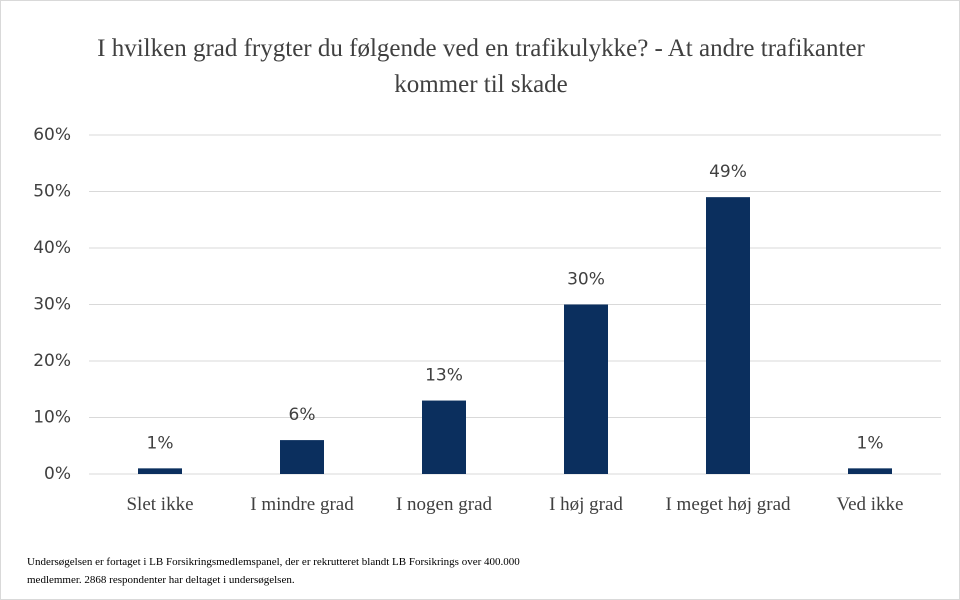 The width and height of the screenshot is (960, 600). I want to click on y-tick-label: 50%, so click(52, 192).